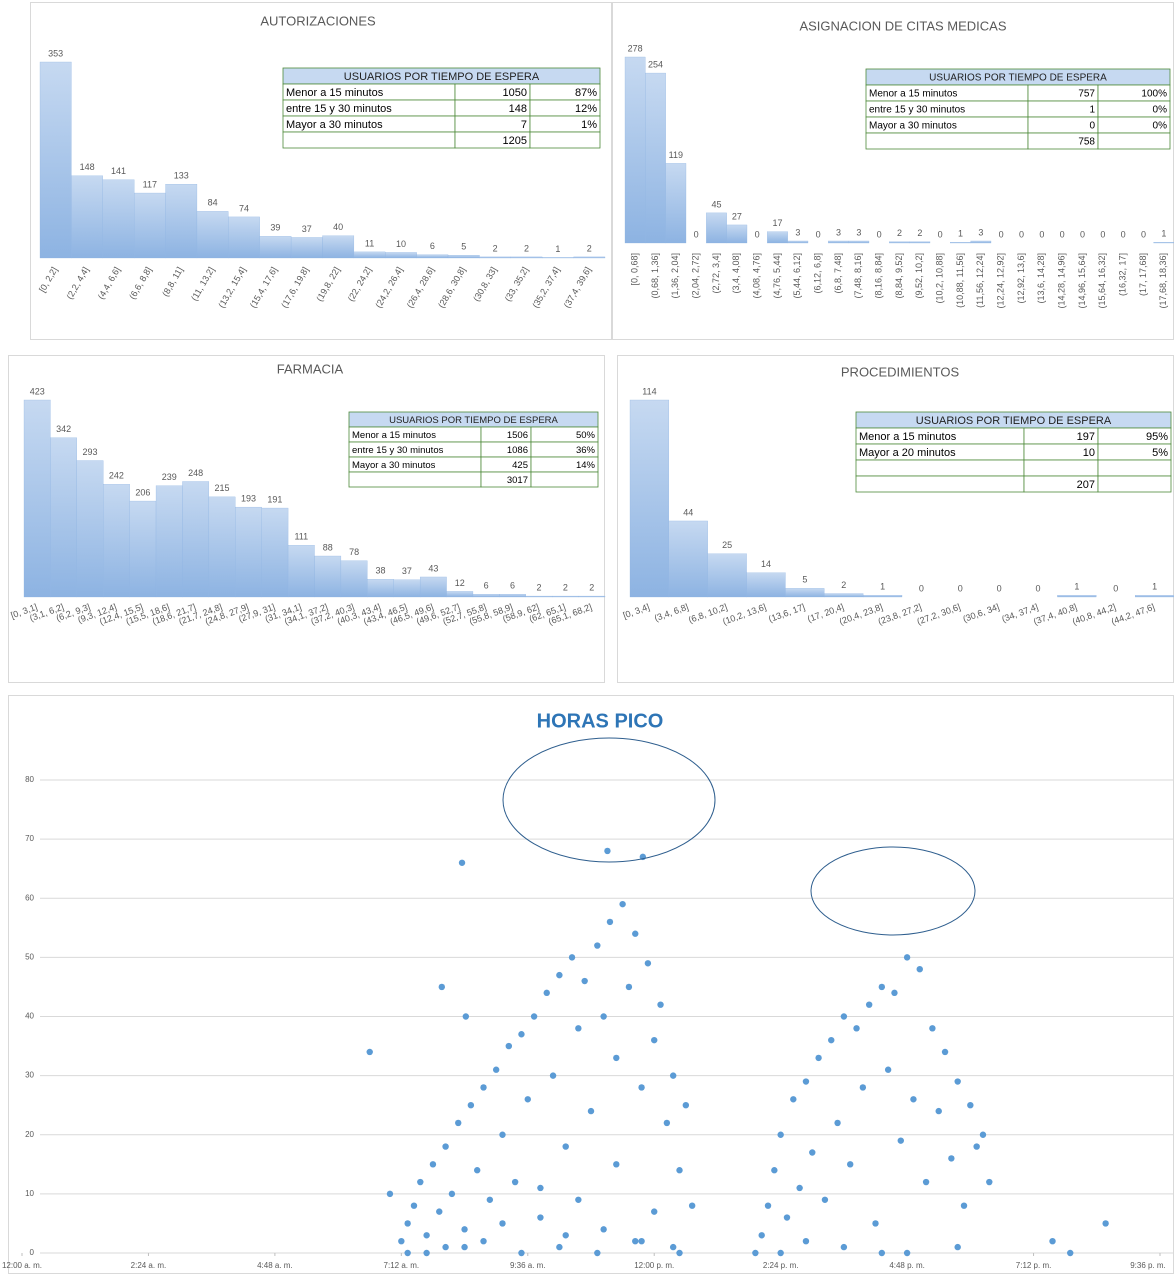 The width and height of the screenshot is (1174, 1279). I want to click on value-label: 148, so click(87, 167).